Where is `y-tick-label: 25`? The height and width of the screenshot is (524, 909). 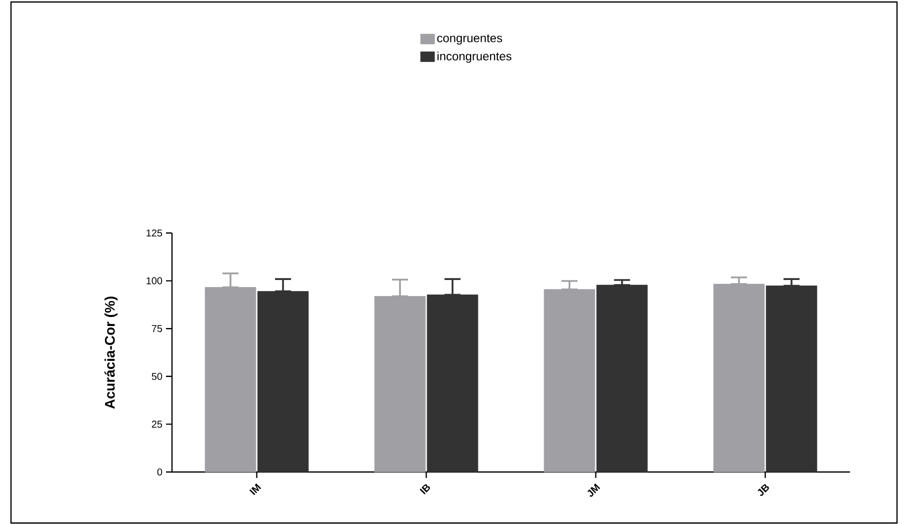
y-tick-label: 25 is located at coordinates (157, 424).